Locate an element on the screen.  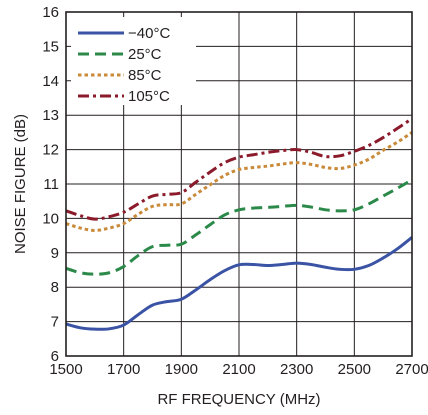
y-tick-label: 12 is located at coordinates (50, 150).